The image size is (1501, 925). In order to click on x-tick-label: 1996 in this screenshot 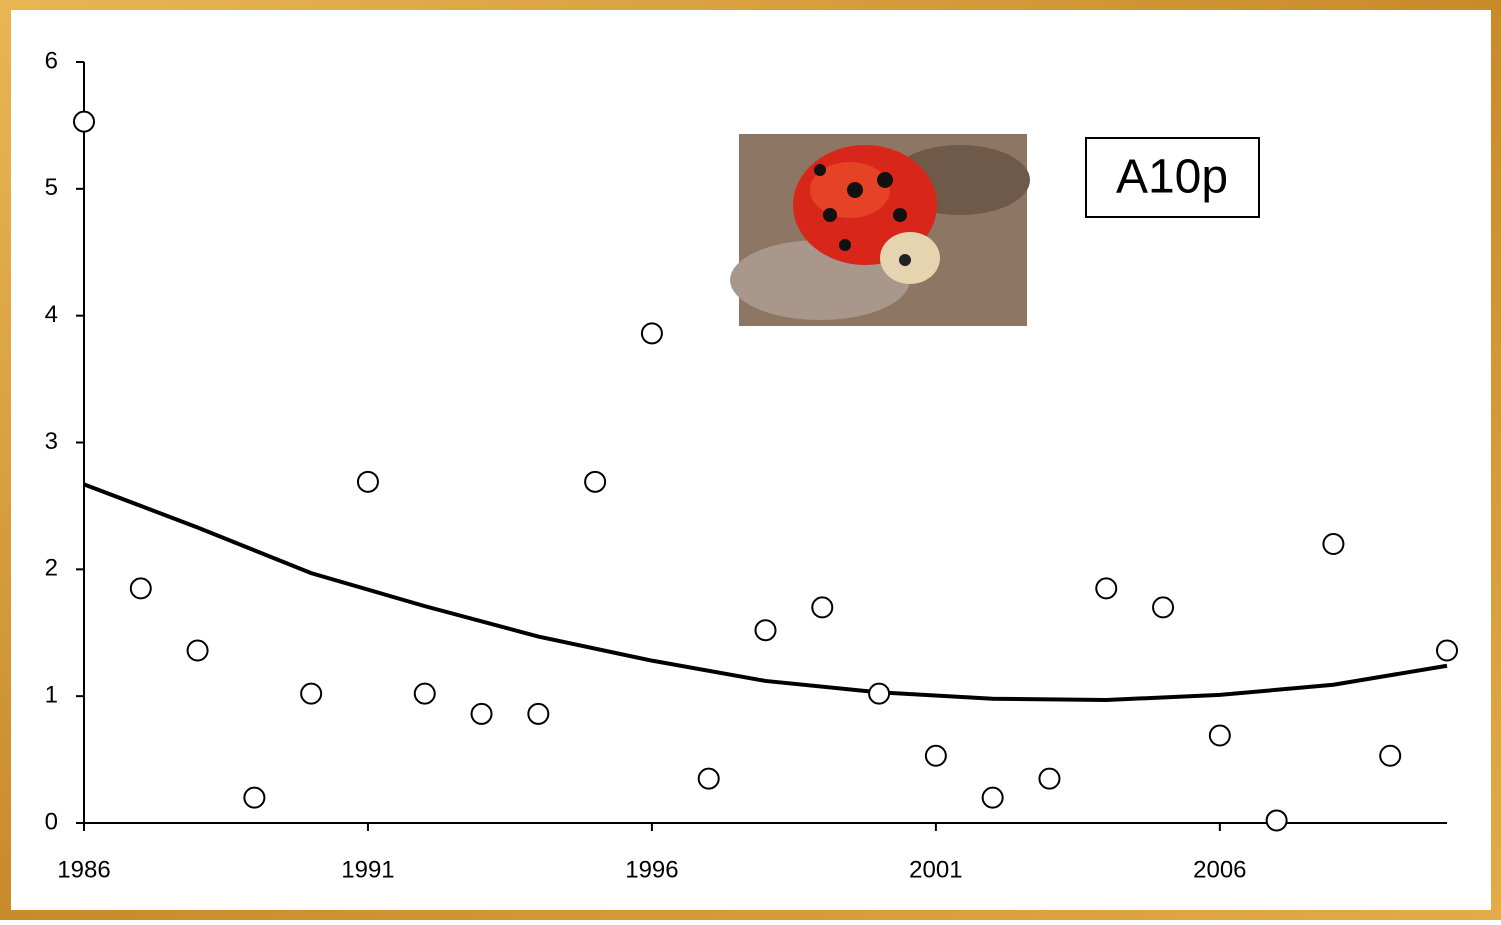, I will do `click(651, 869)`.